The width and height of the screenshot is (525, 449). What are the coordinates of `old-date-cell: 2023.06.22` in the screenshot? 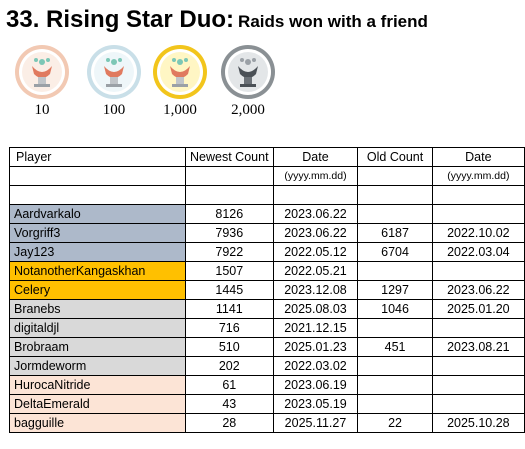 It's located at (478, 290).